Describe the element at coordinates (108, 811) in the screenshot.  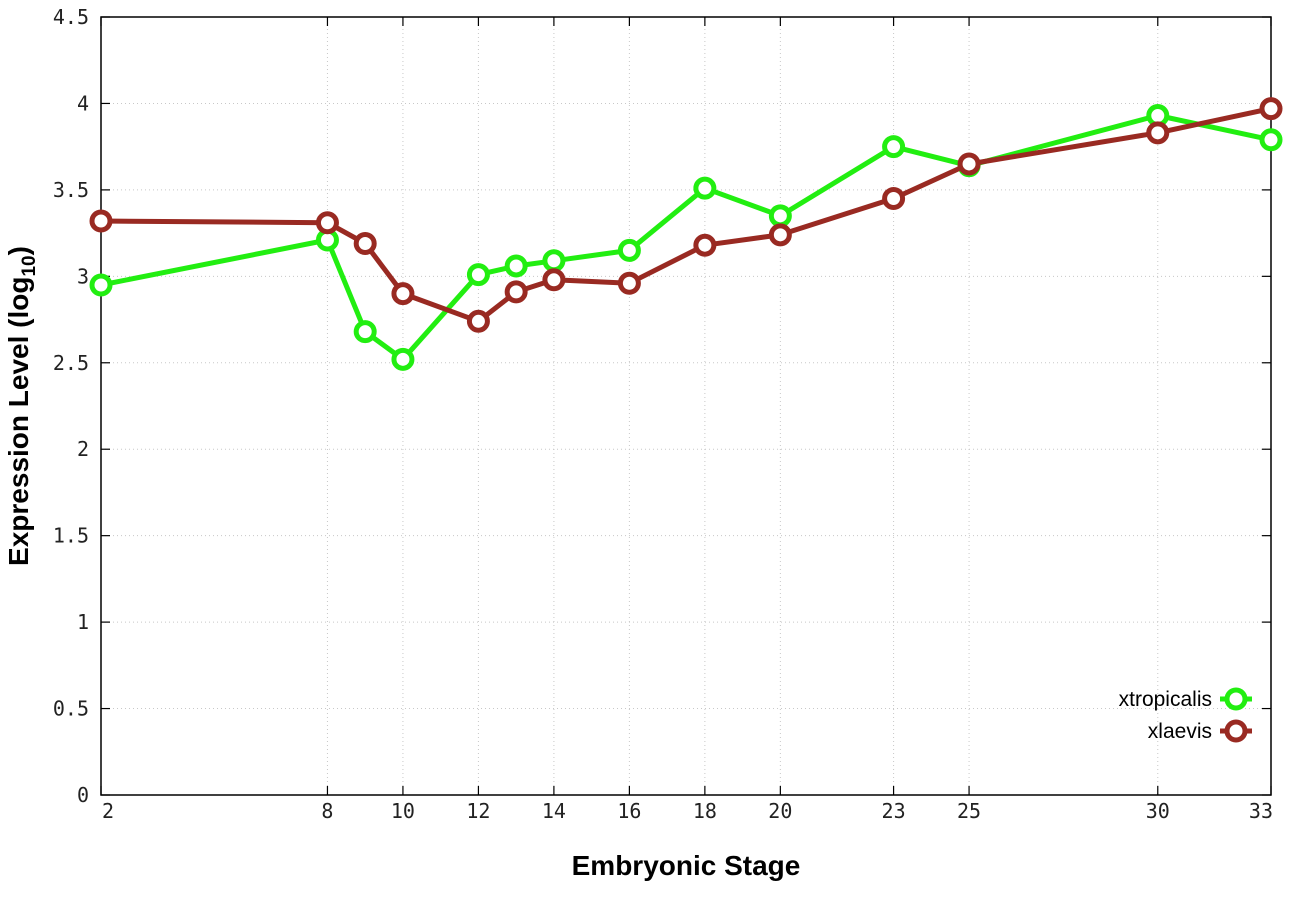
I see `x-tick-label: 2` at that location.